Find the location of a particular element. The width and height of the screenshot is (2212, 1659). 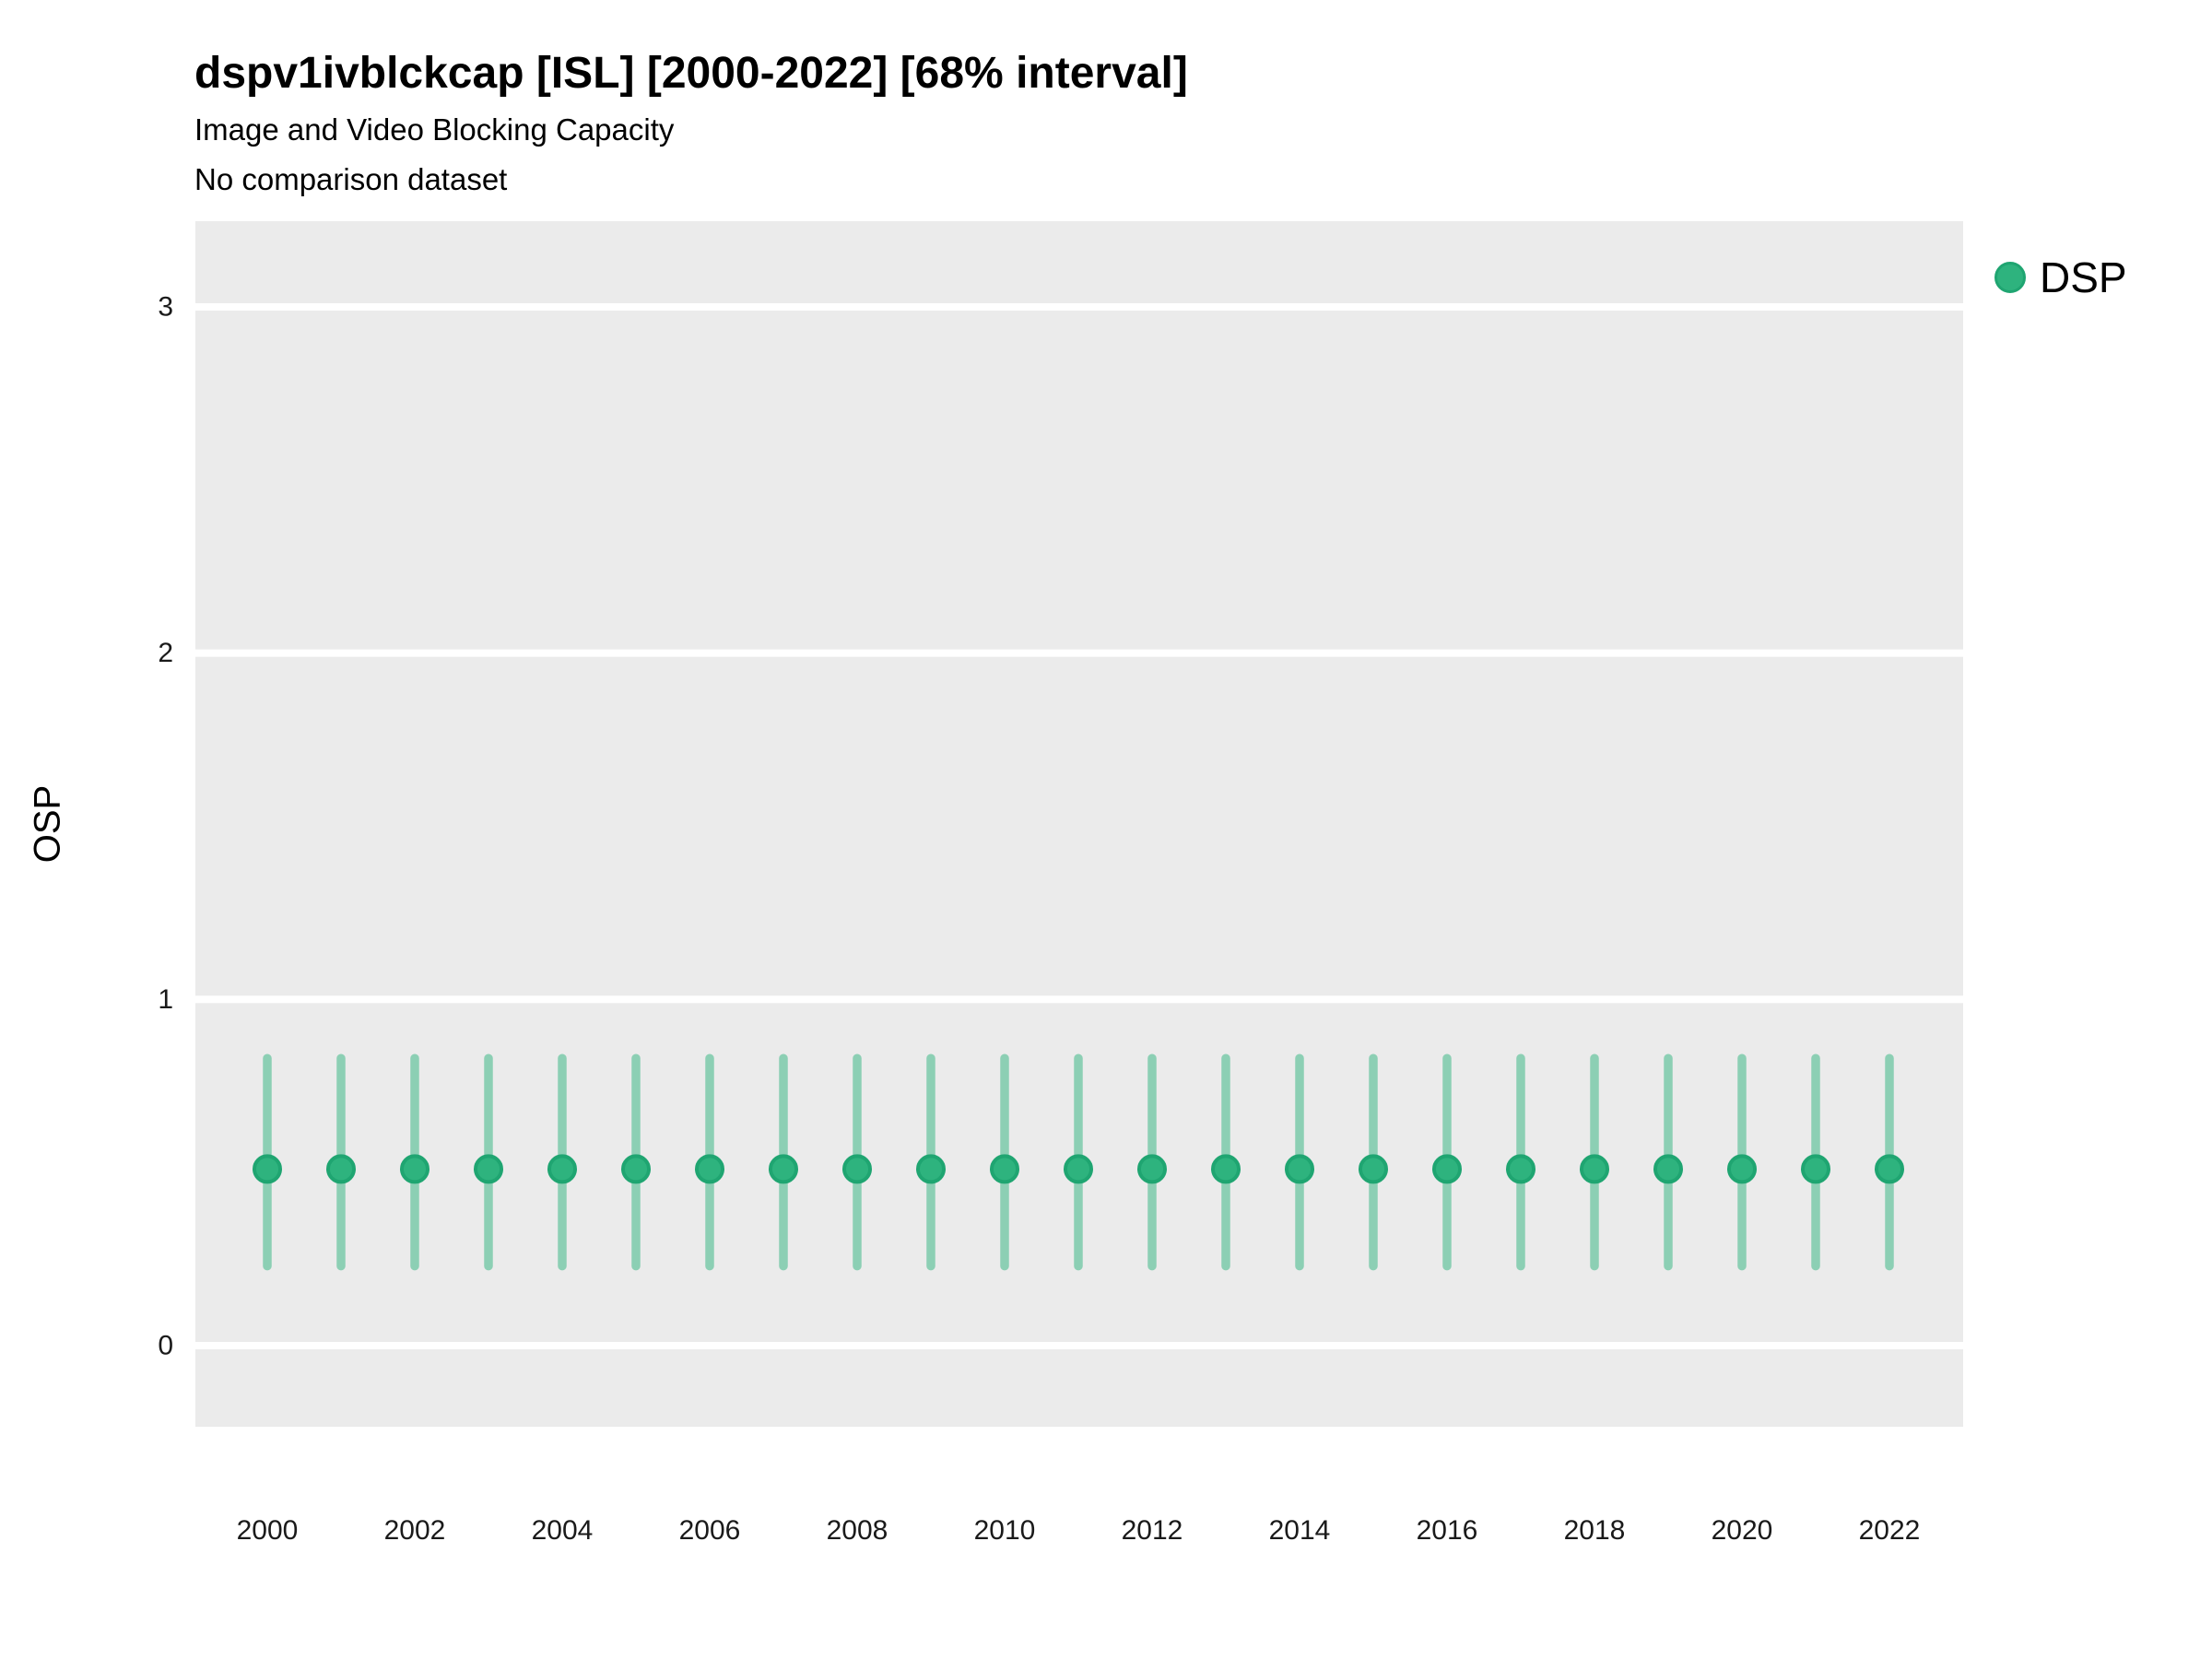

data-point-2012 is located at coordinates (1152, 1169).